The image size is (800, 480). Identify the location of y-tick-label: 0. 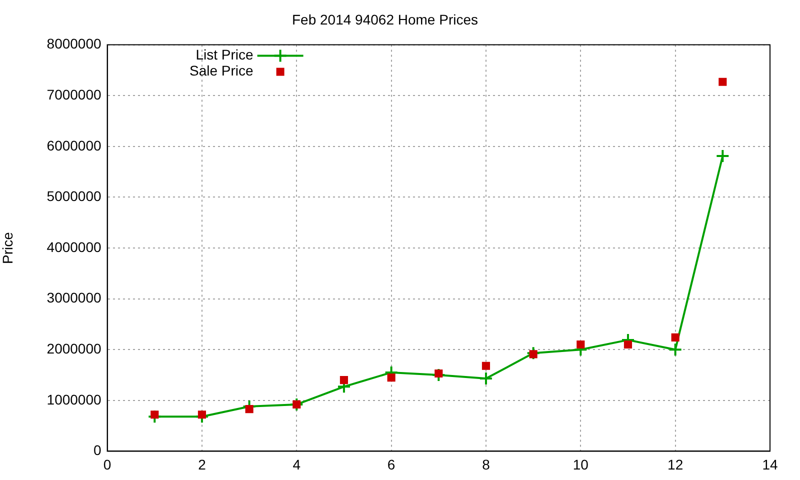
(98, 450).